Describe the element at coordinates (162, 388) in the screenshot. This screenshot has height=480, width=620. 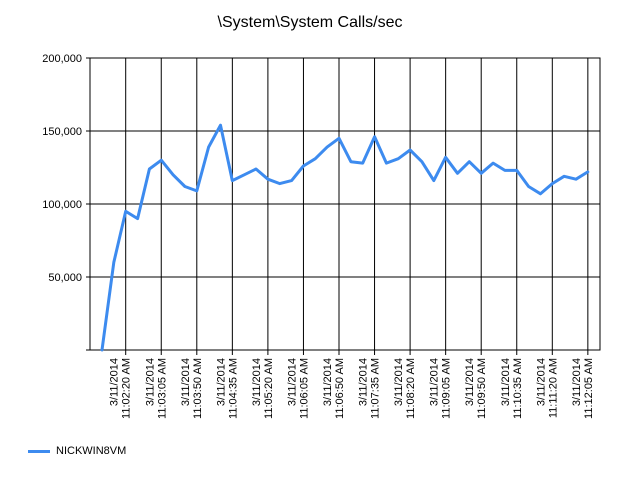
I see `x-tick-time: 11:03:05 AM` at that location.